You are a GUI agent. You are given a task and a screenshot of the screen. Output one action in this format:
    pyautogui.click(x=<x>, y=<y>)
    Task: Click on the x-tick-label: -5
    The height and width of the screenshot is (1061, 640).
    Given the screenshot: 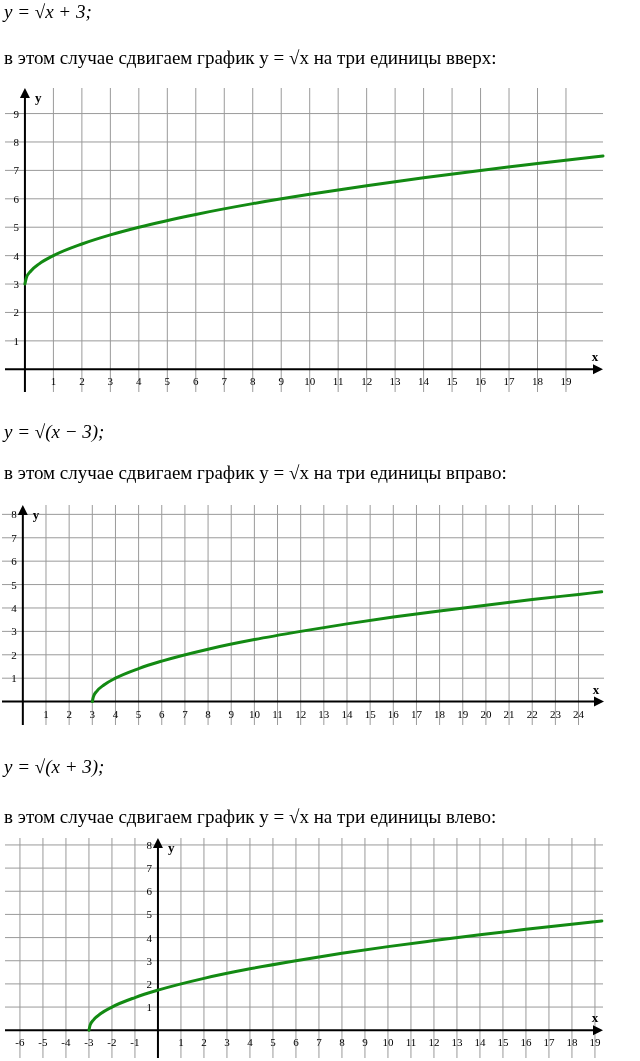 What is the action you would take?
    pyautogui.click(x=43, y=1042)
    